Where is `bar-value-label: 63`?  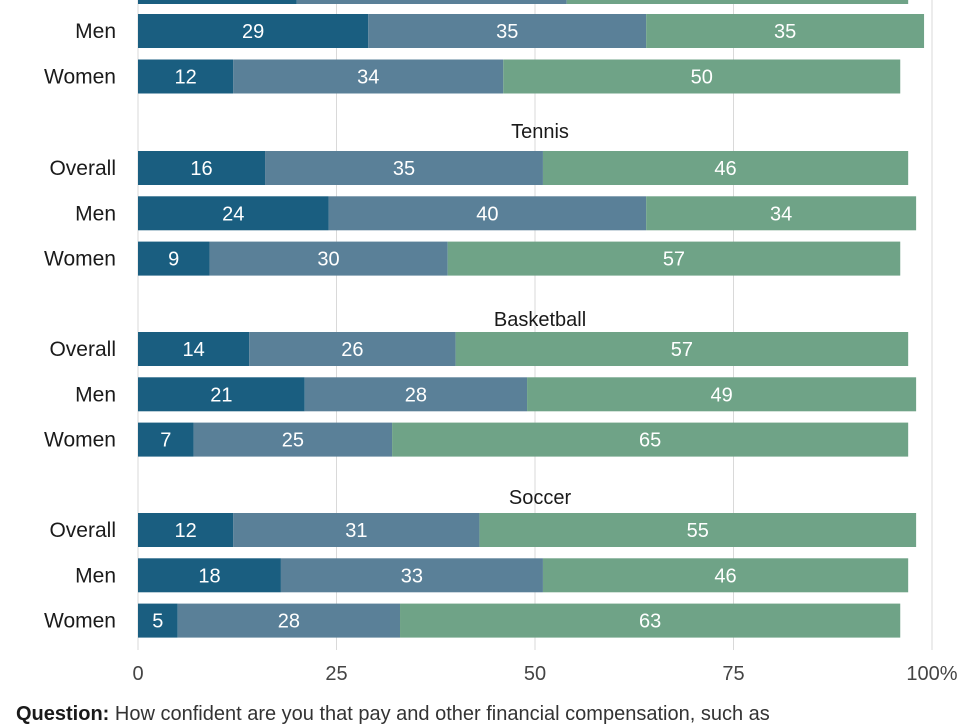 bar-value-label: 63 is located at coordinates (650, 622).